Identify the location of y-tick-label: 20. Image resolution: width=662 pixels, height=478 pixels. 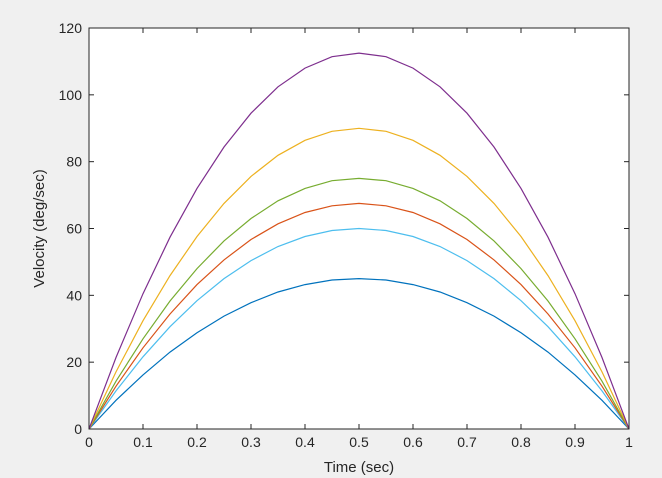
(74, 362).